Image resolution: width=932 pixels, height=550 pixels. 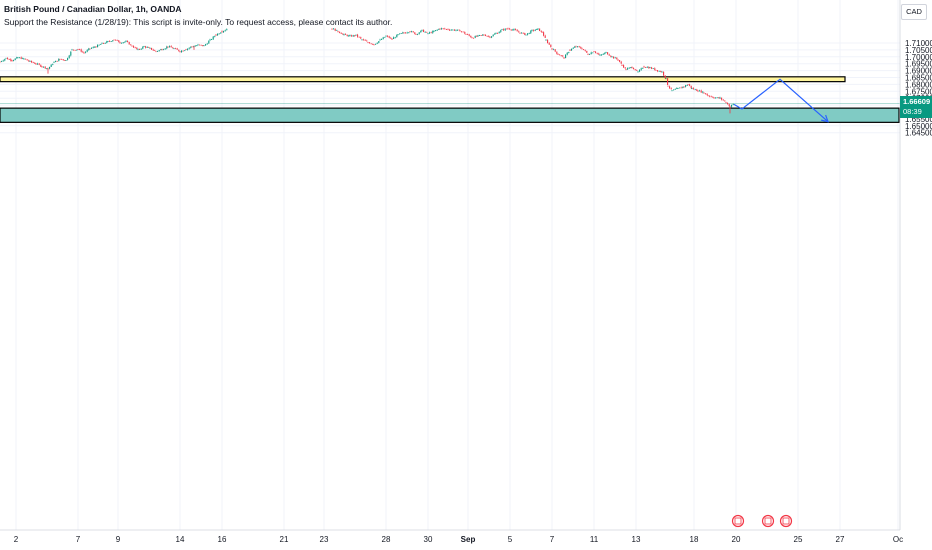 What do you see at coordinates (552, 539) in the screenshot?
I see `x-tick-label: 7` at bounding box center [552, 539].